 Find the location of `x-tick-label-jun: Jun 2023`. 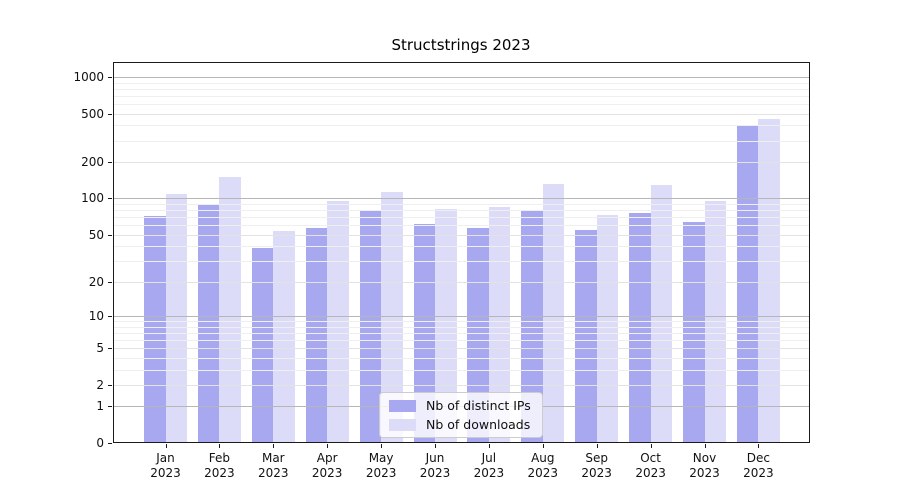

x-tick-label-jun: Jun 2023 is located at coordinates (435, 466).